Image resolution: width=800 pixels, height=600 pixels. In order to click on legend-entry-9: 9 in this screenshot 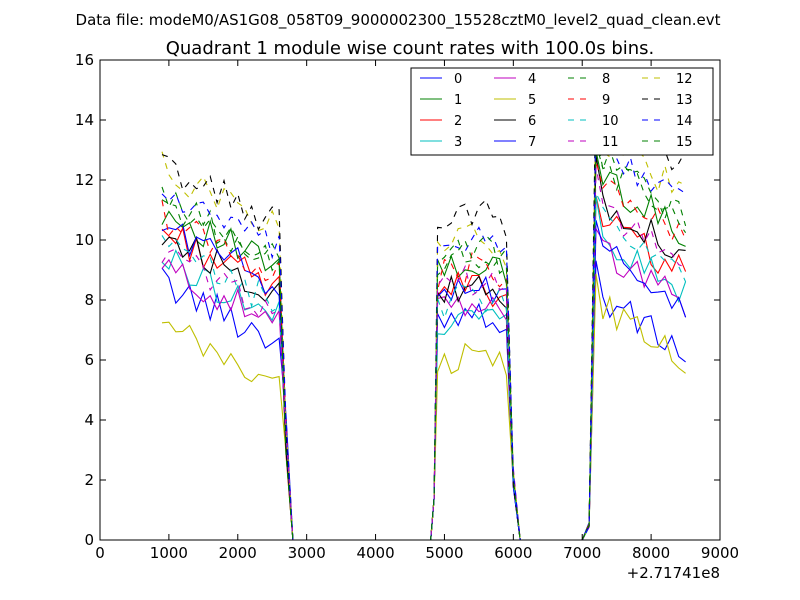, I will do `click(589, 100)`.